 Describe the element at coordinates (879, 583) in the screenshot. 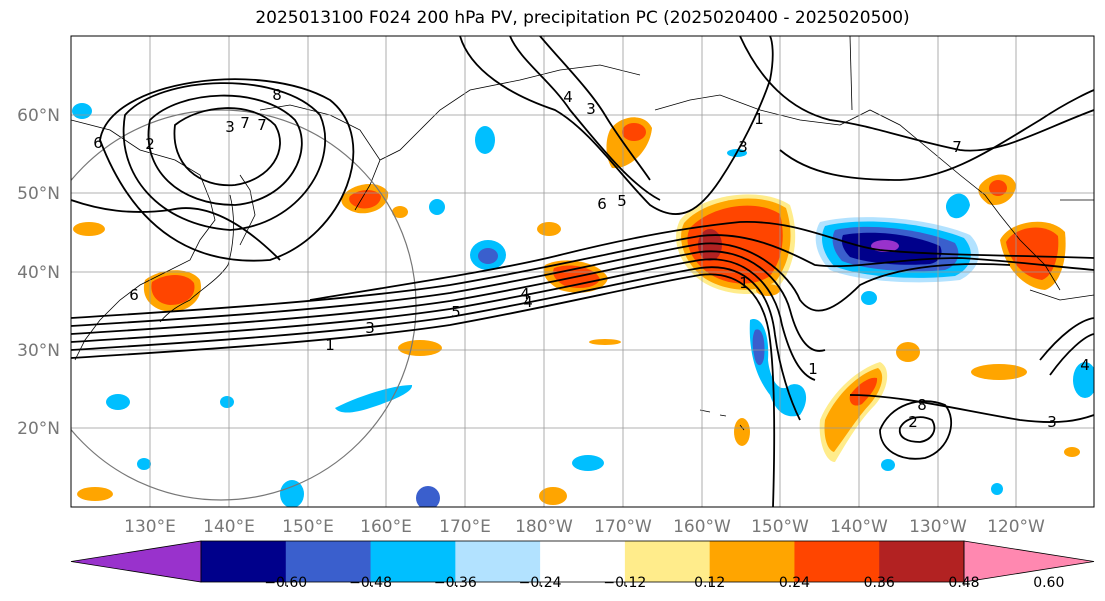

I see `colorbar-tick-label: 0.36` at that location.